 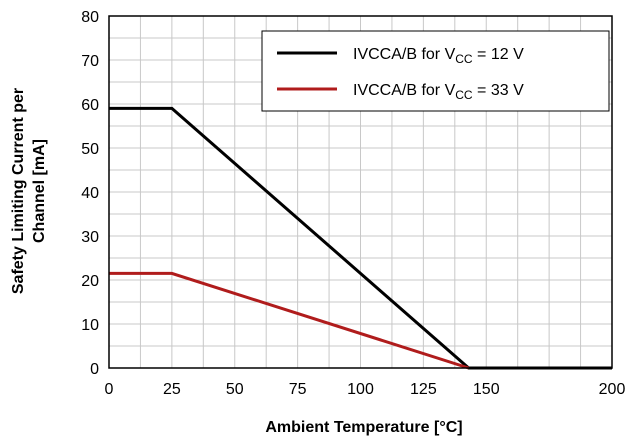 I want to click on y-tick-labels: 0 10 20 30 40 50 60 70 80, so click(x=90, y=193).